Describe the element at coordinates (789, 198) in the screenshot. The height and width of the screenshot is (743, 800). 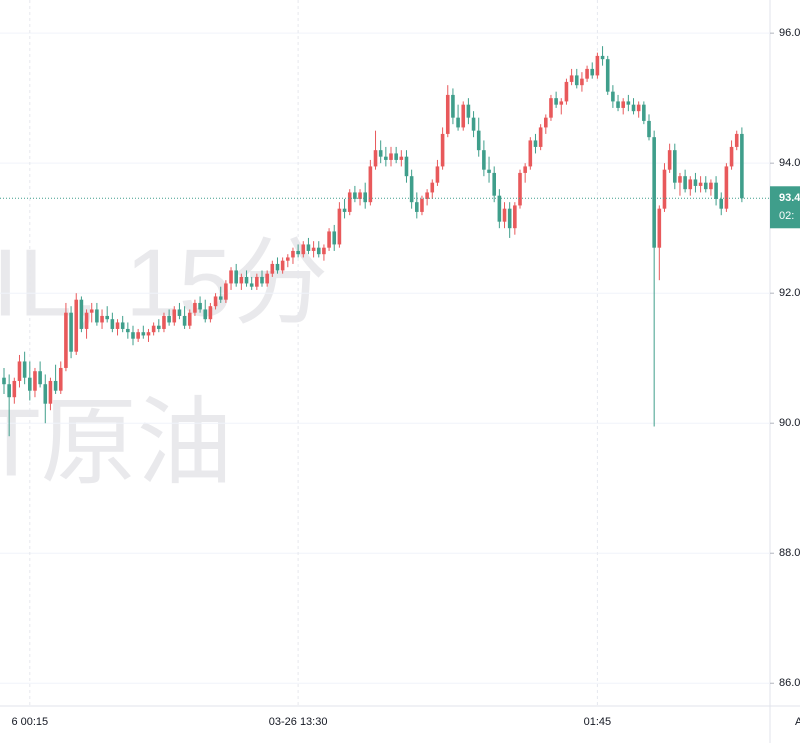
I see `last-price-label: 93.4` at that location.